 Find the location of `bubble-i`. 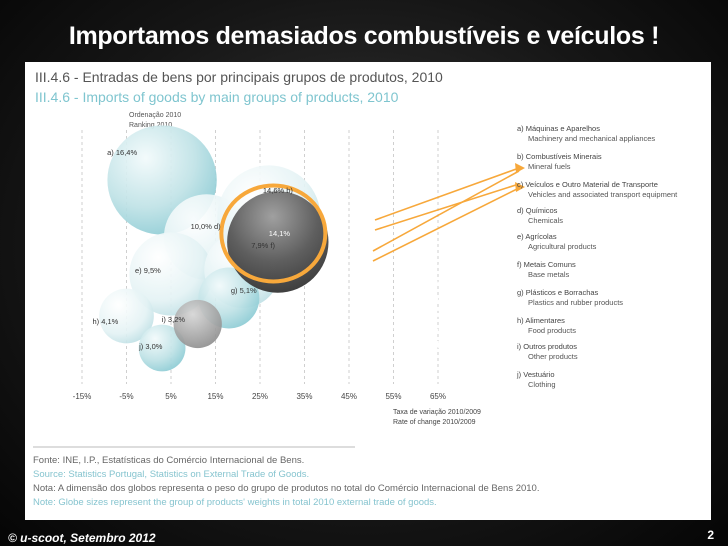

bubble-i is located at coordinates (197, 324).